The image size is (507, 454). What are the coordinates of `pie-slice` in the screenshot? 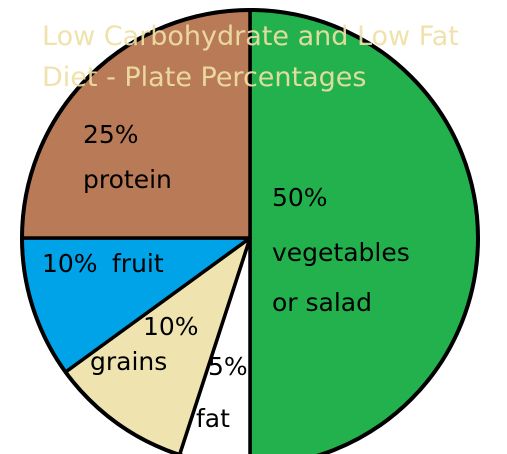 It's located at (214, 345).